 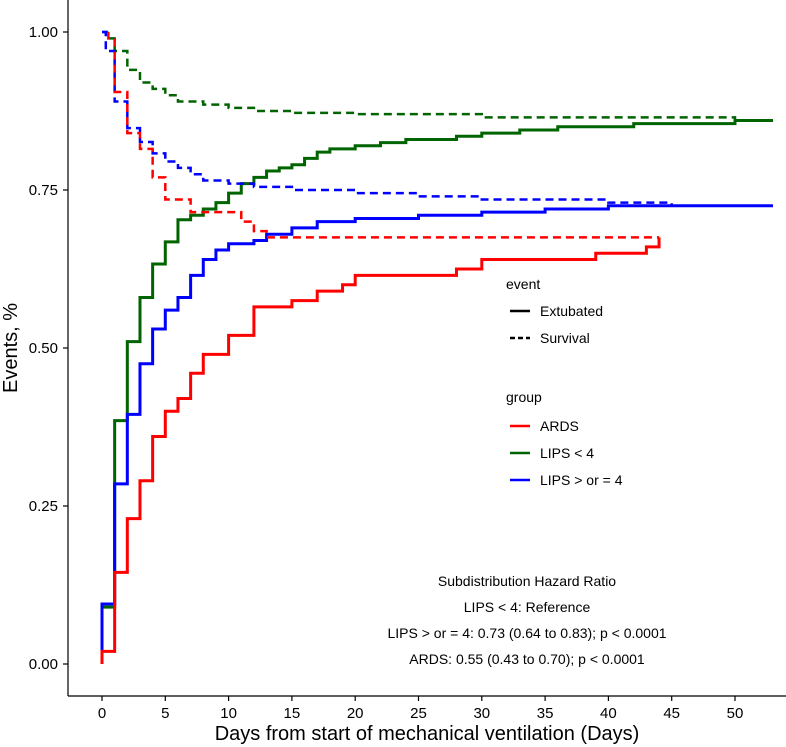 I want to click on legend-item-extubated: Extubated, so click(x=571, y=311).